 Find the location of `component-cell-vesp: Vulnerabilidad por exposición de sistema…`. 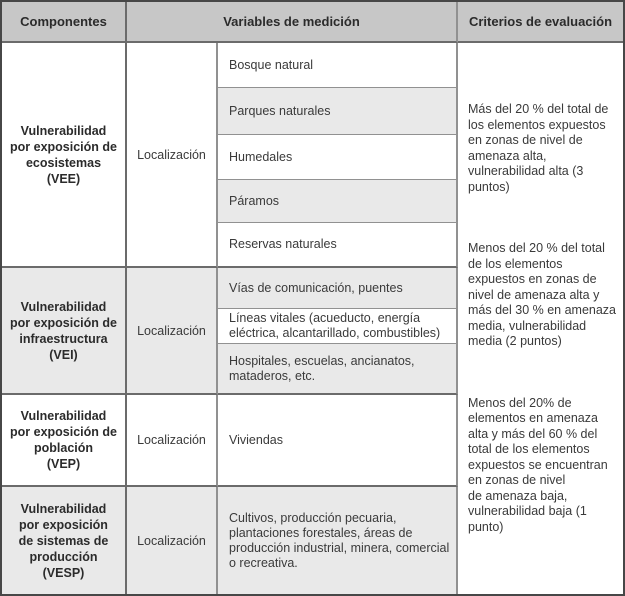

component-cell-vesp: Vulnerabilidad por exposición de sistema… is located at coordinates (64, 540).